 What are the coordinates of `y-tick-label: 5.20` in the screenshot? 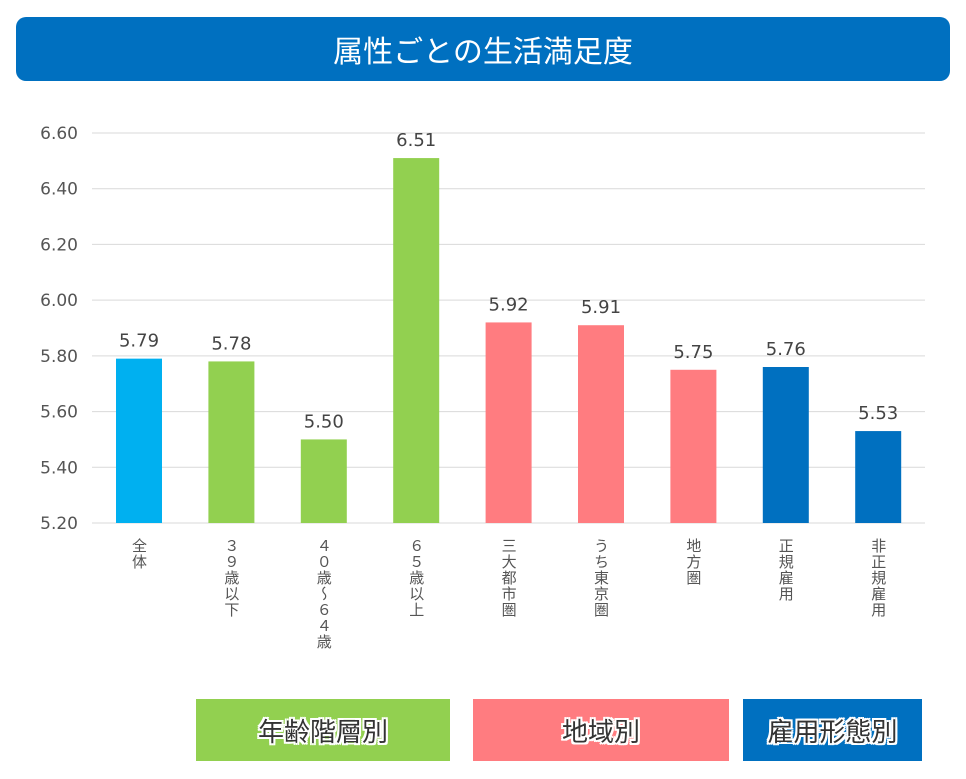 It's located at (59, 524).